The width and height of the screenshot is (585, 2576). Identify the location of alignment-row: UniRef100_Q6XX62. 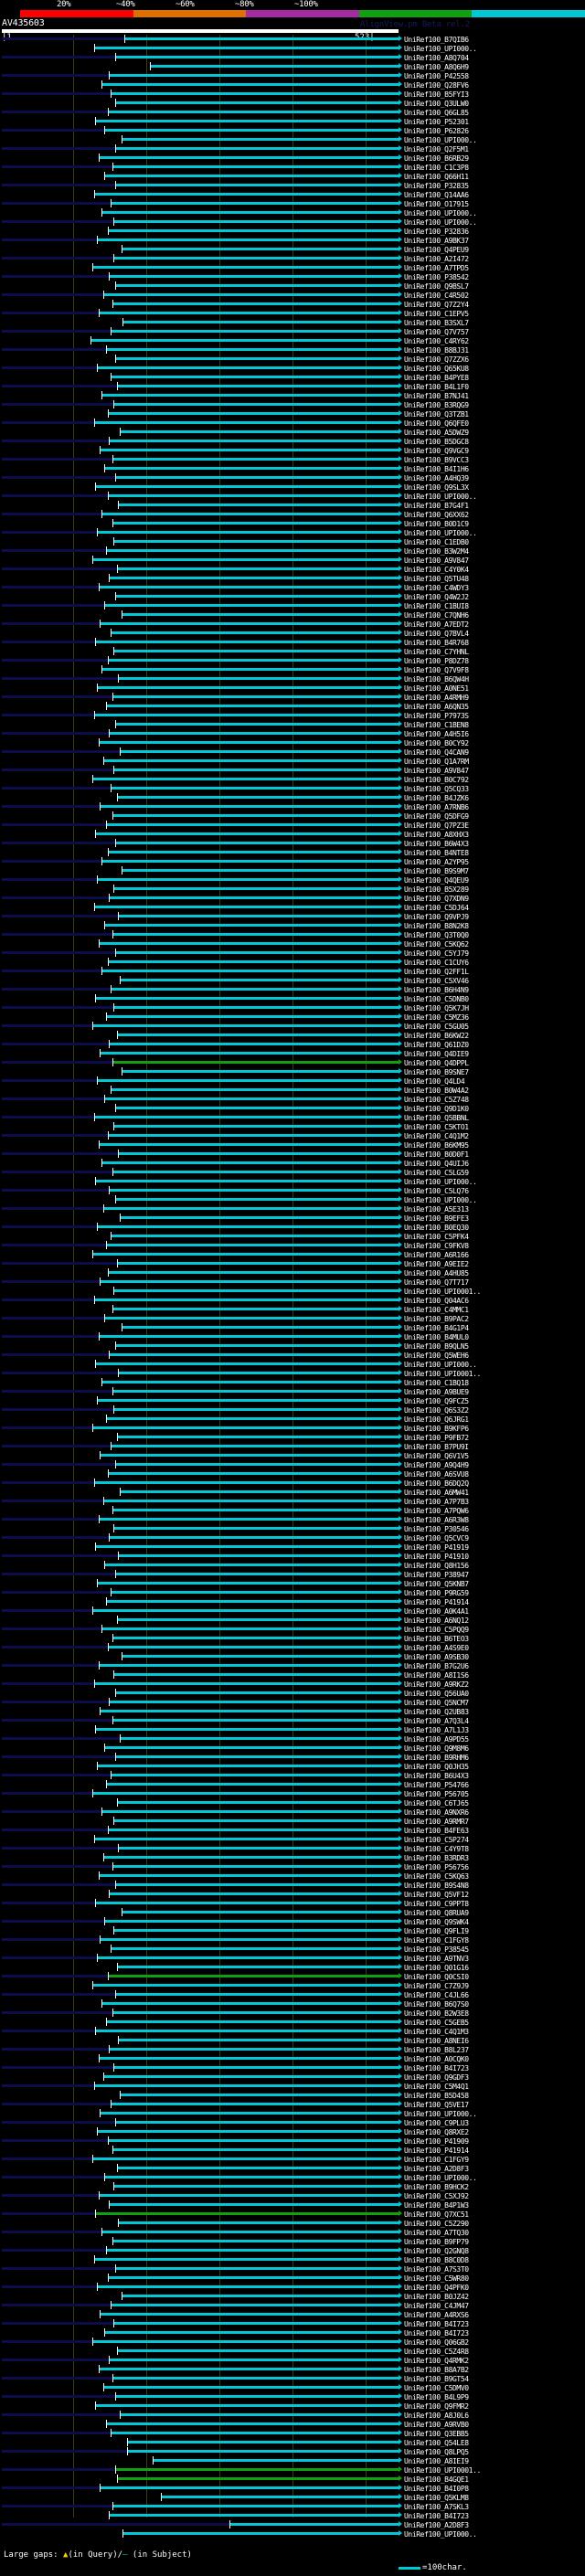
(293, 514).